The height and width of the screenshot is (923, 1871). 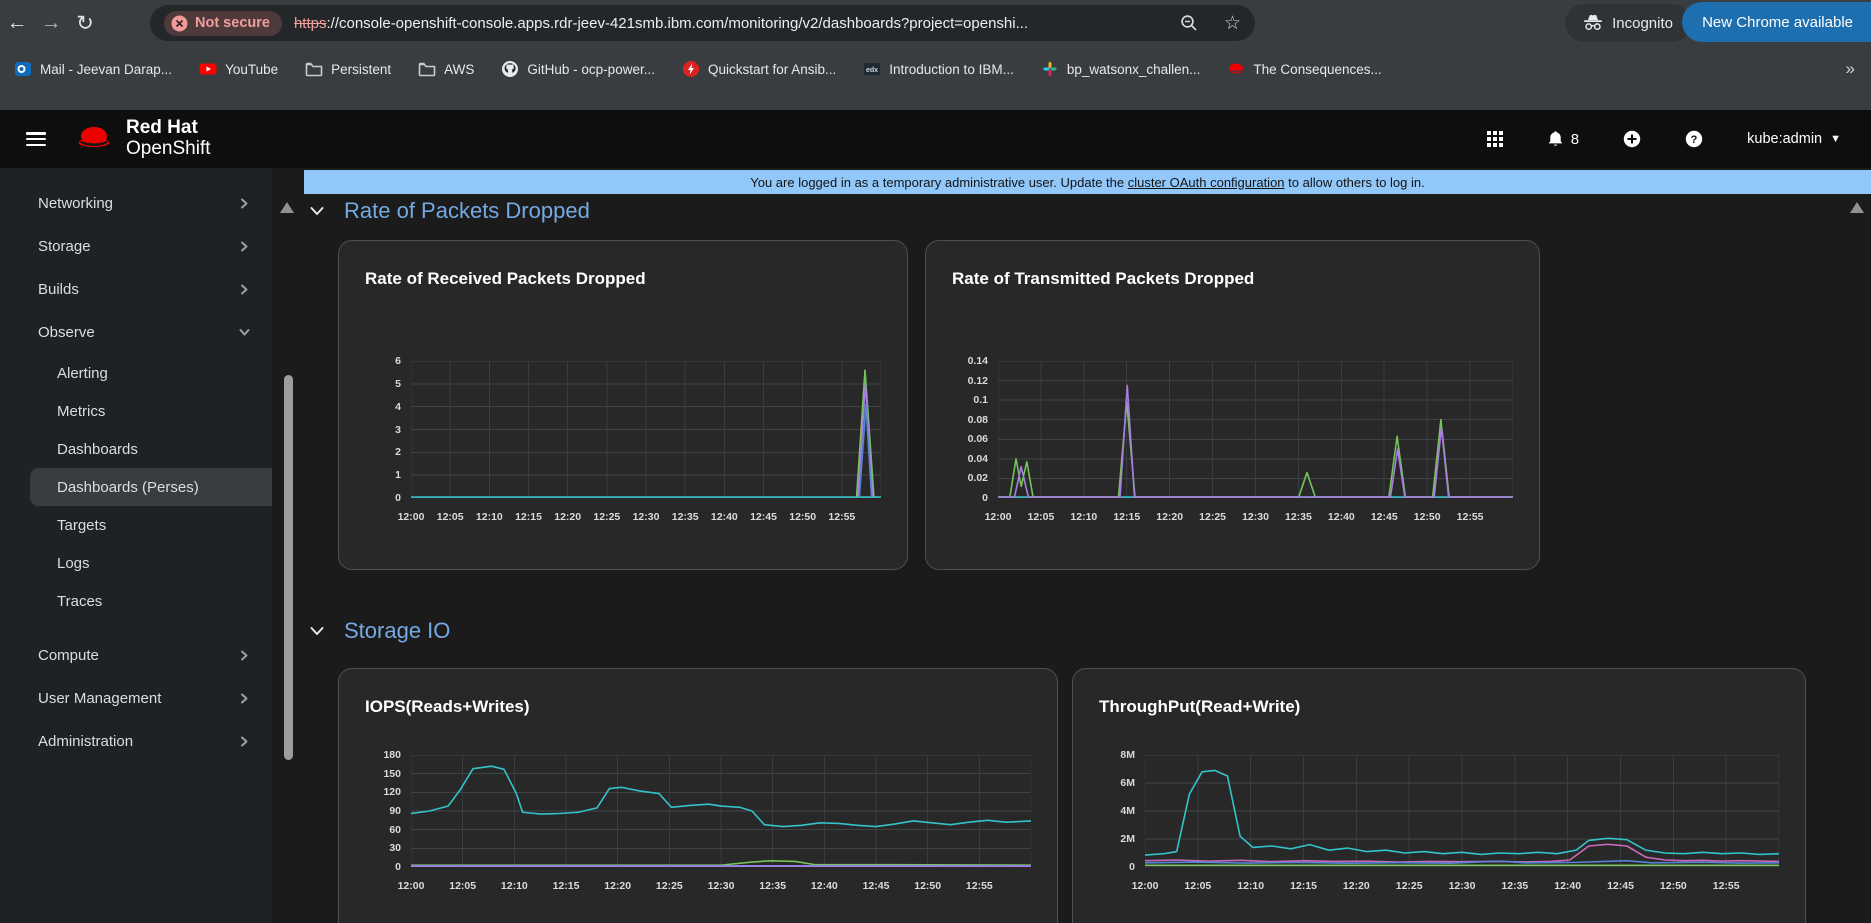 What do you see at coordinates (136, 601) in the screenshot?
I see `sidebar-item-traces: Traces` at bounding box center [136, 601].